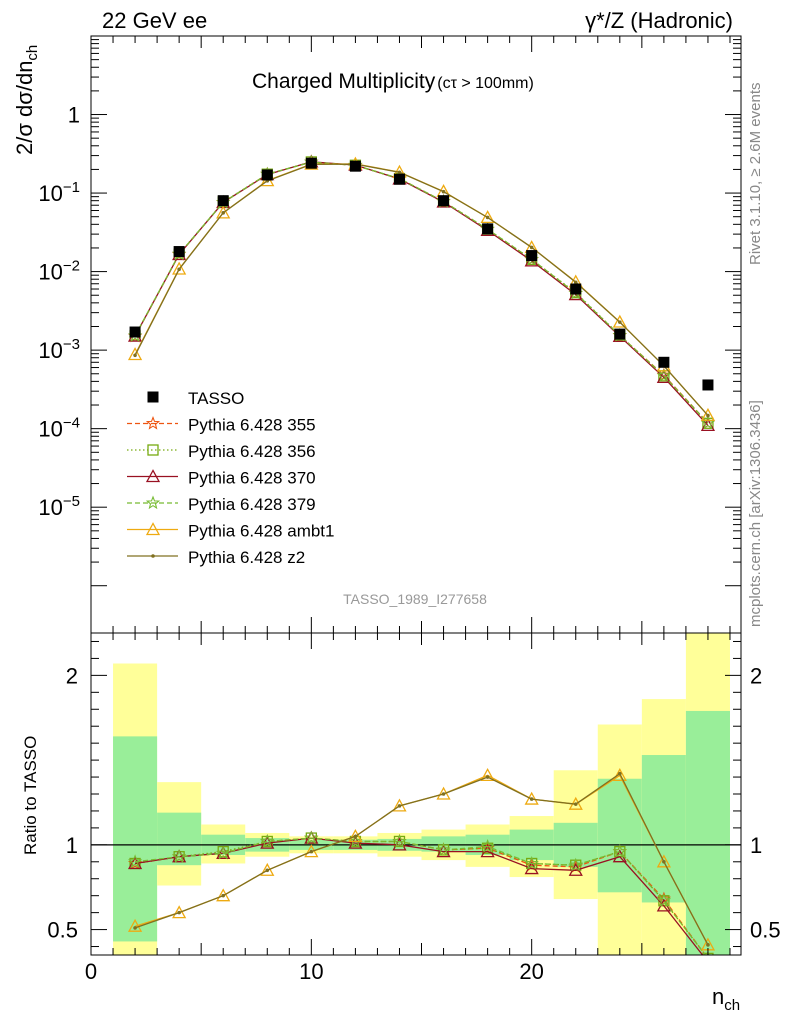 The width and height of the screenshot is (786, 1024). What do you see at coordinates (71, 501) in the screenshot?
I see `y-tick-label-exp: −5` at bounding box center [71, 501].